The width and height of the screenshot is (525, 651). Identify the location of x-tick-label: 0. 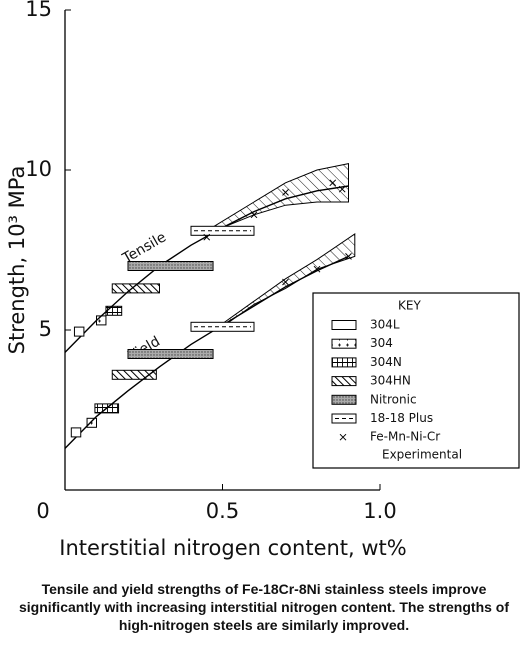
(42, 511).